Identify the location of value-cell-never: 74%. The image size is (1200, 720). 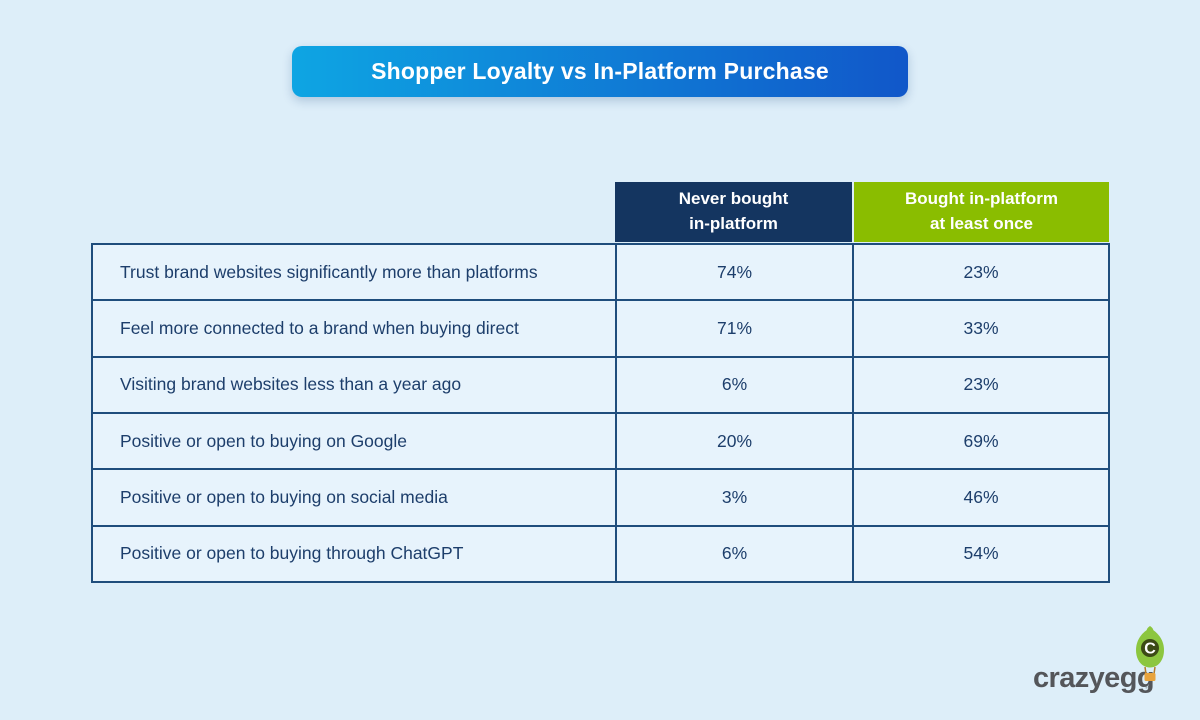
(734, 272).